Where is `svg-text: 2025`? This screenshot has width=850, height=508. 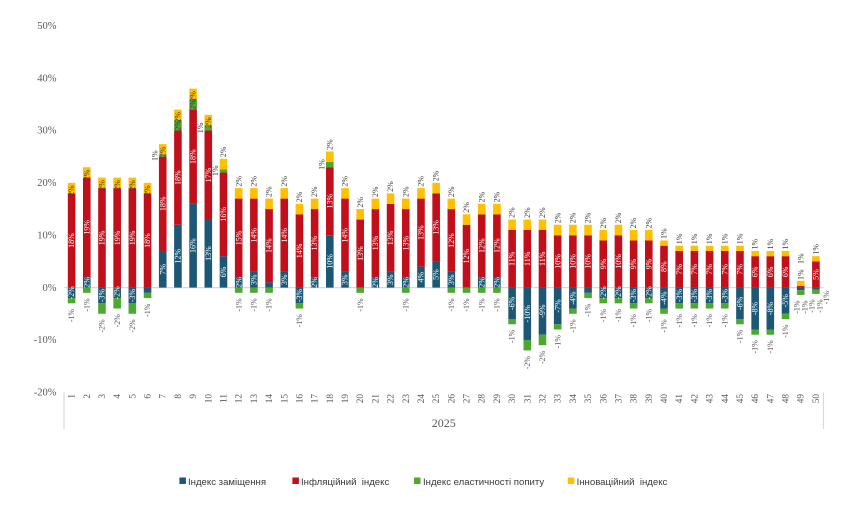 svg-text: 2025 is located at coordinates (444, 423).